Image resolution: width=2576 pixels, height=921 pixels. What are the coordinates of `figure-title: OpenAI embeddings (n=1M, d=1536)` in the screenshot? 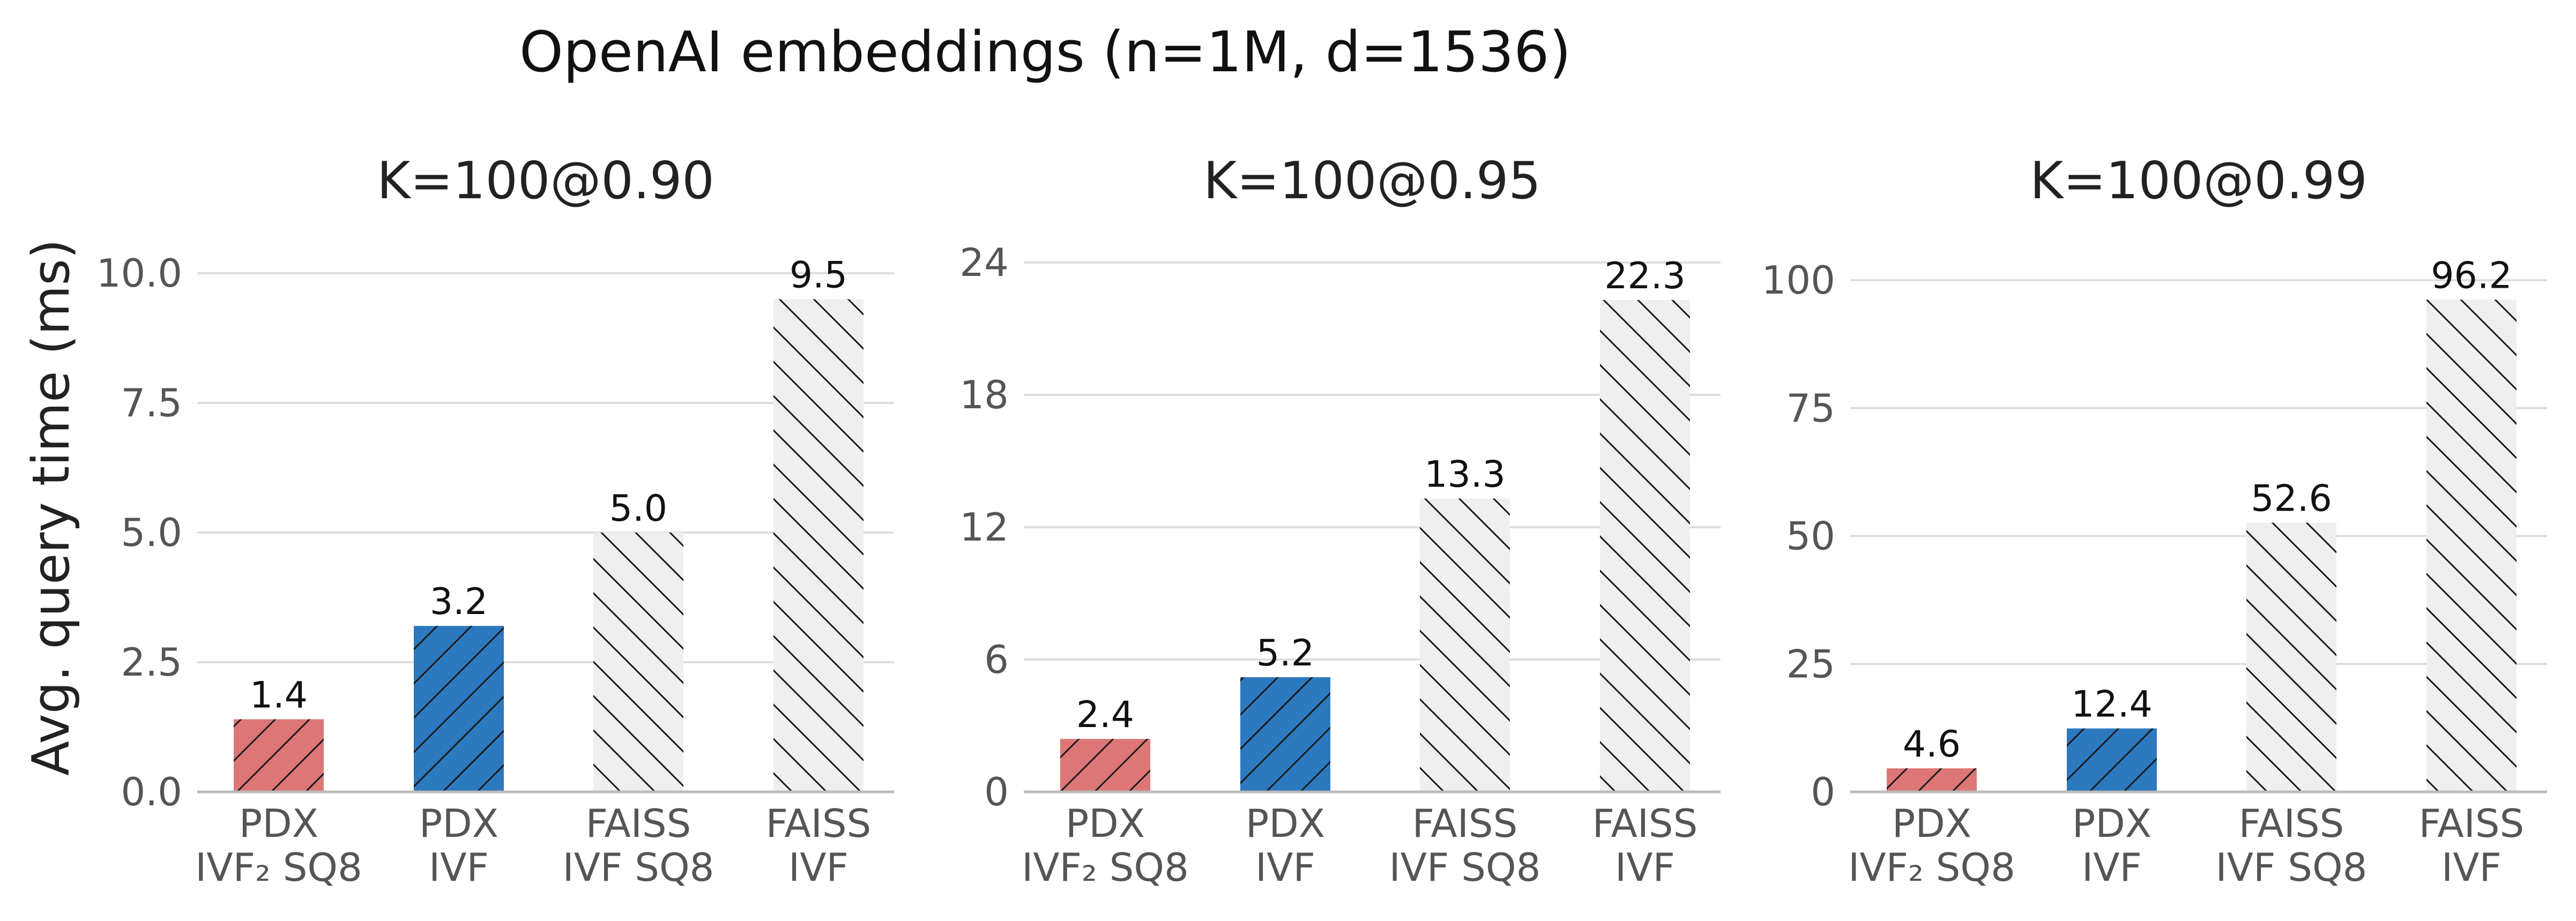 It's located at (1045, 52).